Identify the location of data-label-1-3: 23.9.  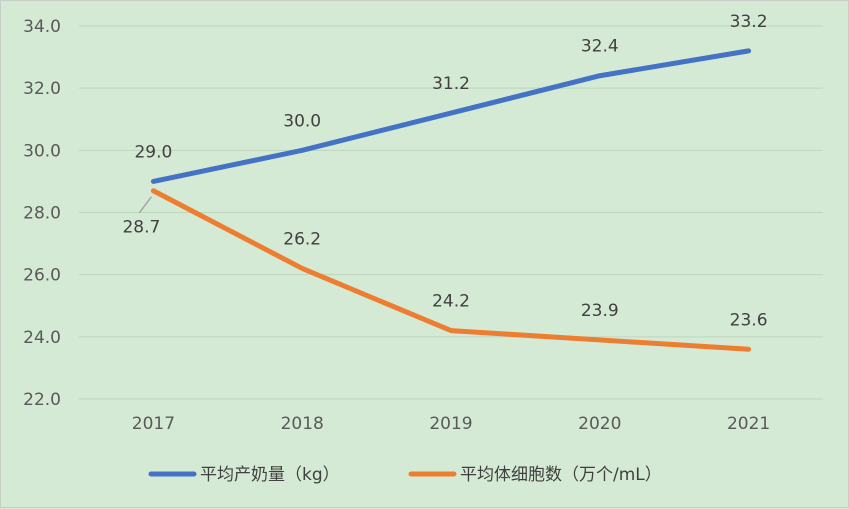
(600, 311).